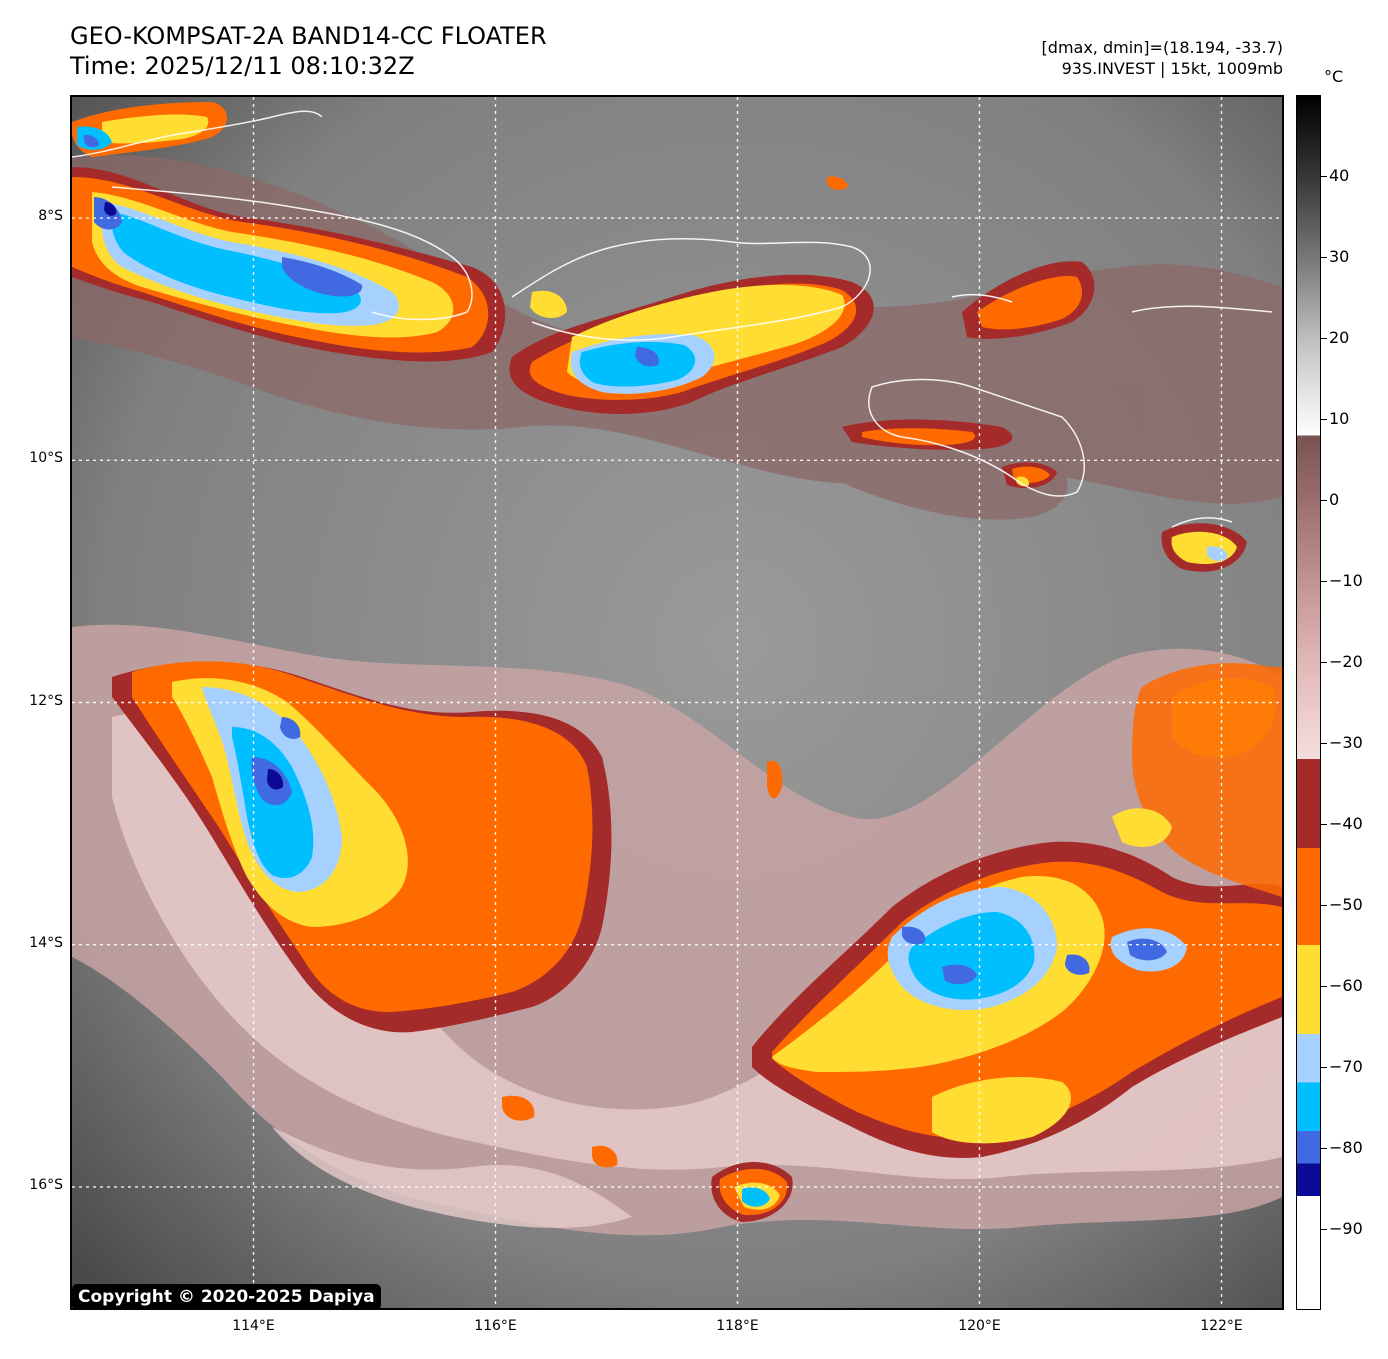  I want to click on storm-cell-northwest, so click(289, 264).